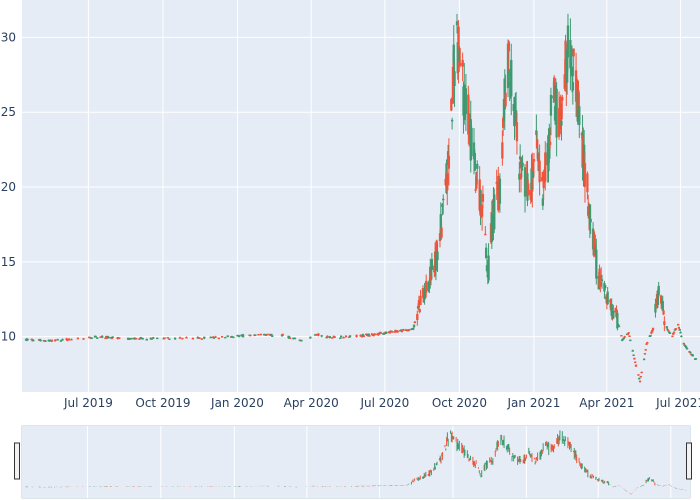 This screenshot has height=500, width=700. What do you see at coordinates (689, 461) in the screenshot?
I see `range-slider-right-handle` at bounding box center [689, 461].